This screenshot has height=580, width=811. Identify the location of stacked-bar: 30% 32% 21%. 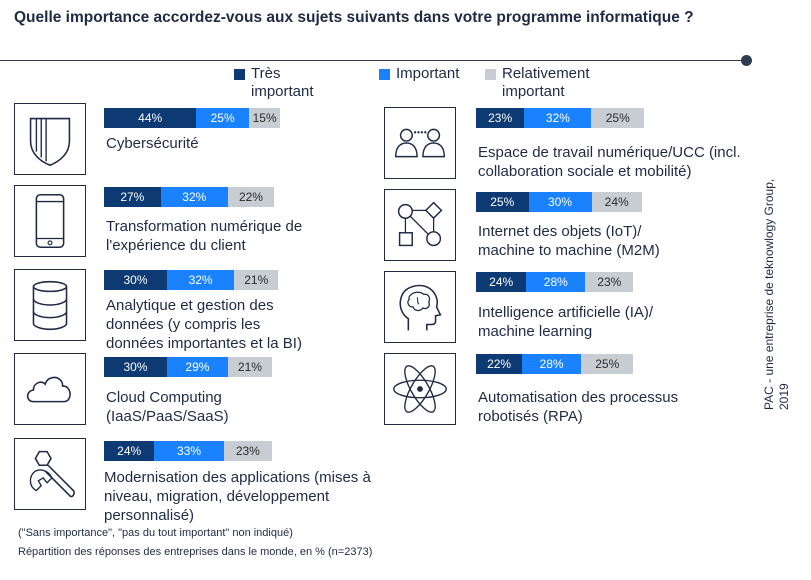
(191, 280).